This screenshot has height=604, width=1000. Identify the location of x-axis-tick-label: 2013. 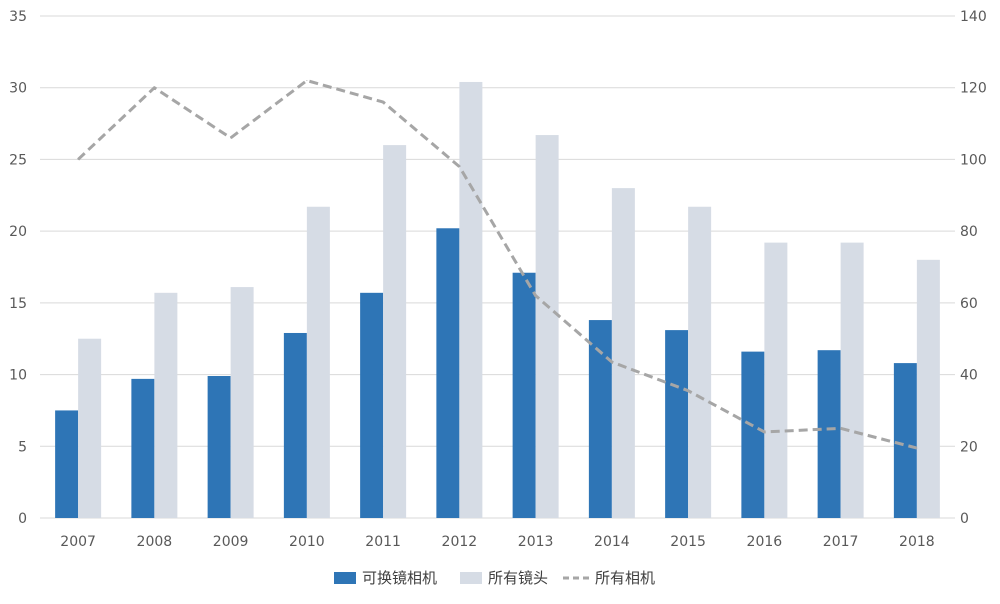
(536, 542).